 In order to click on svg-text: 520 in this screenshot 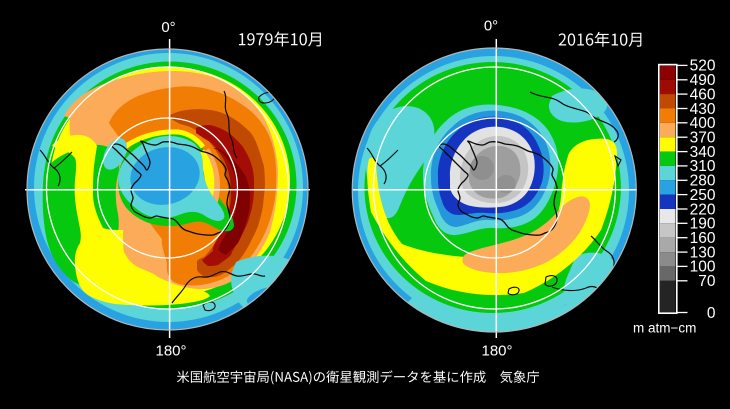, I will do `click(703, 66)`.